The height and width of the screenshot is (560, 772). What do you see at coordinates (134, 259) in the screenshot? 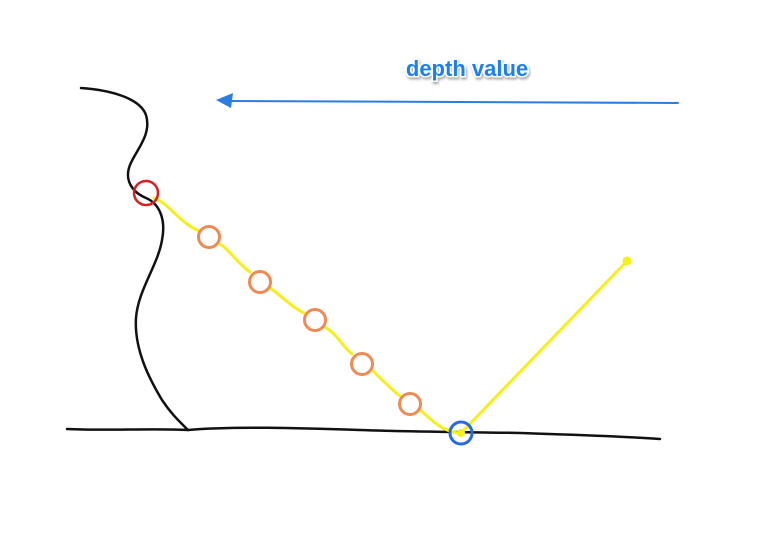
I see `wall-contour` at bounding box center [134, 259].